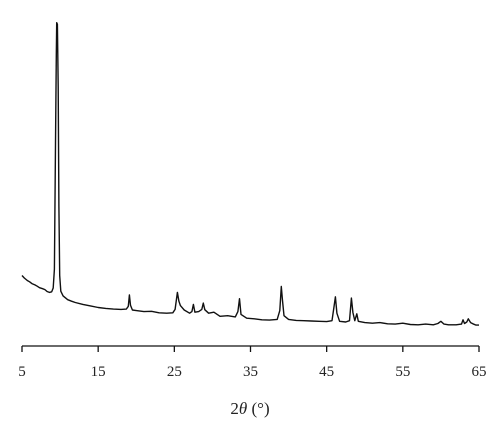  Describe the element at coordinates (250, 372) in the screenshot. I see `x-tick-label: 35` at that location.